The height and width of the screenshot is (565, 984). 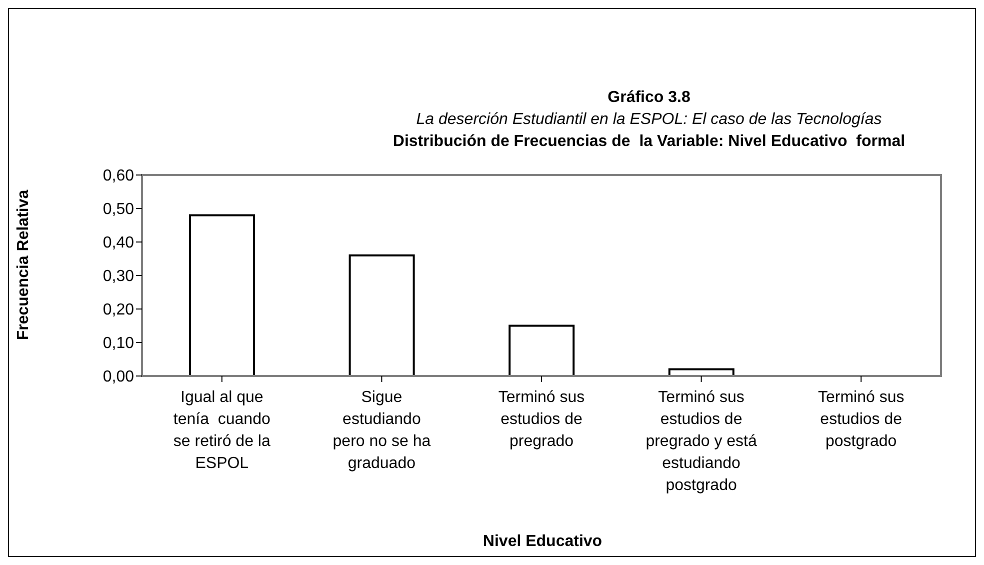 What do you see at coordinates (118, 310) in the screenshot?
I see `y-tick-label: 0,20` at bounding box center [118, 310].